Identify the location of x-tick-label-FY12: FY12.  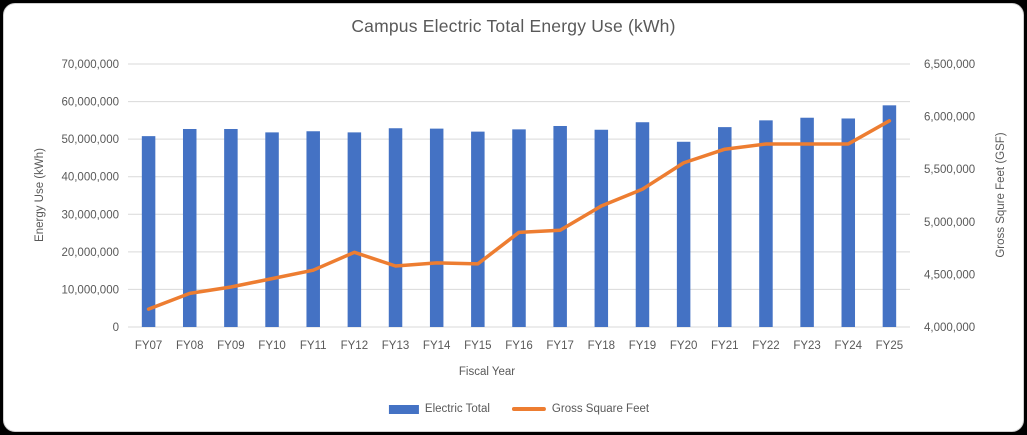
(355, 346).